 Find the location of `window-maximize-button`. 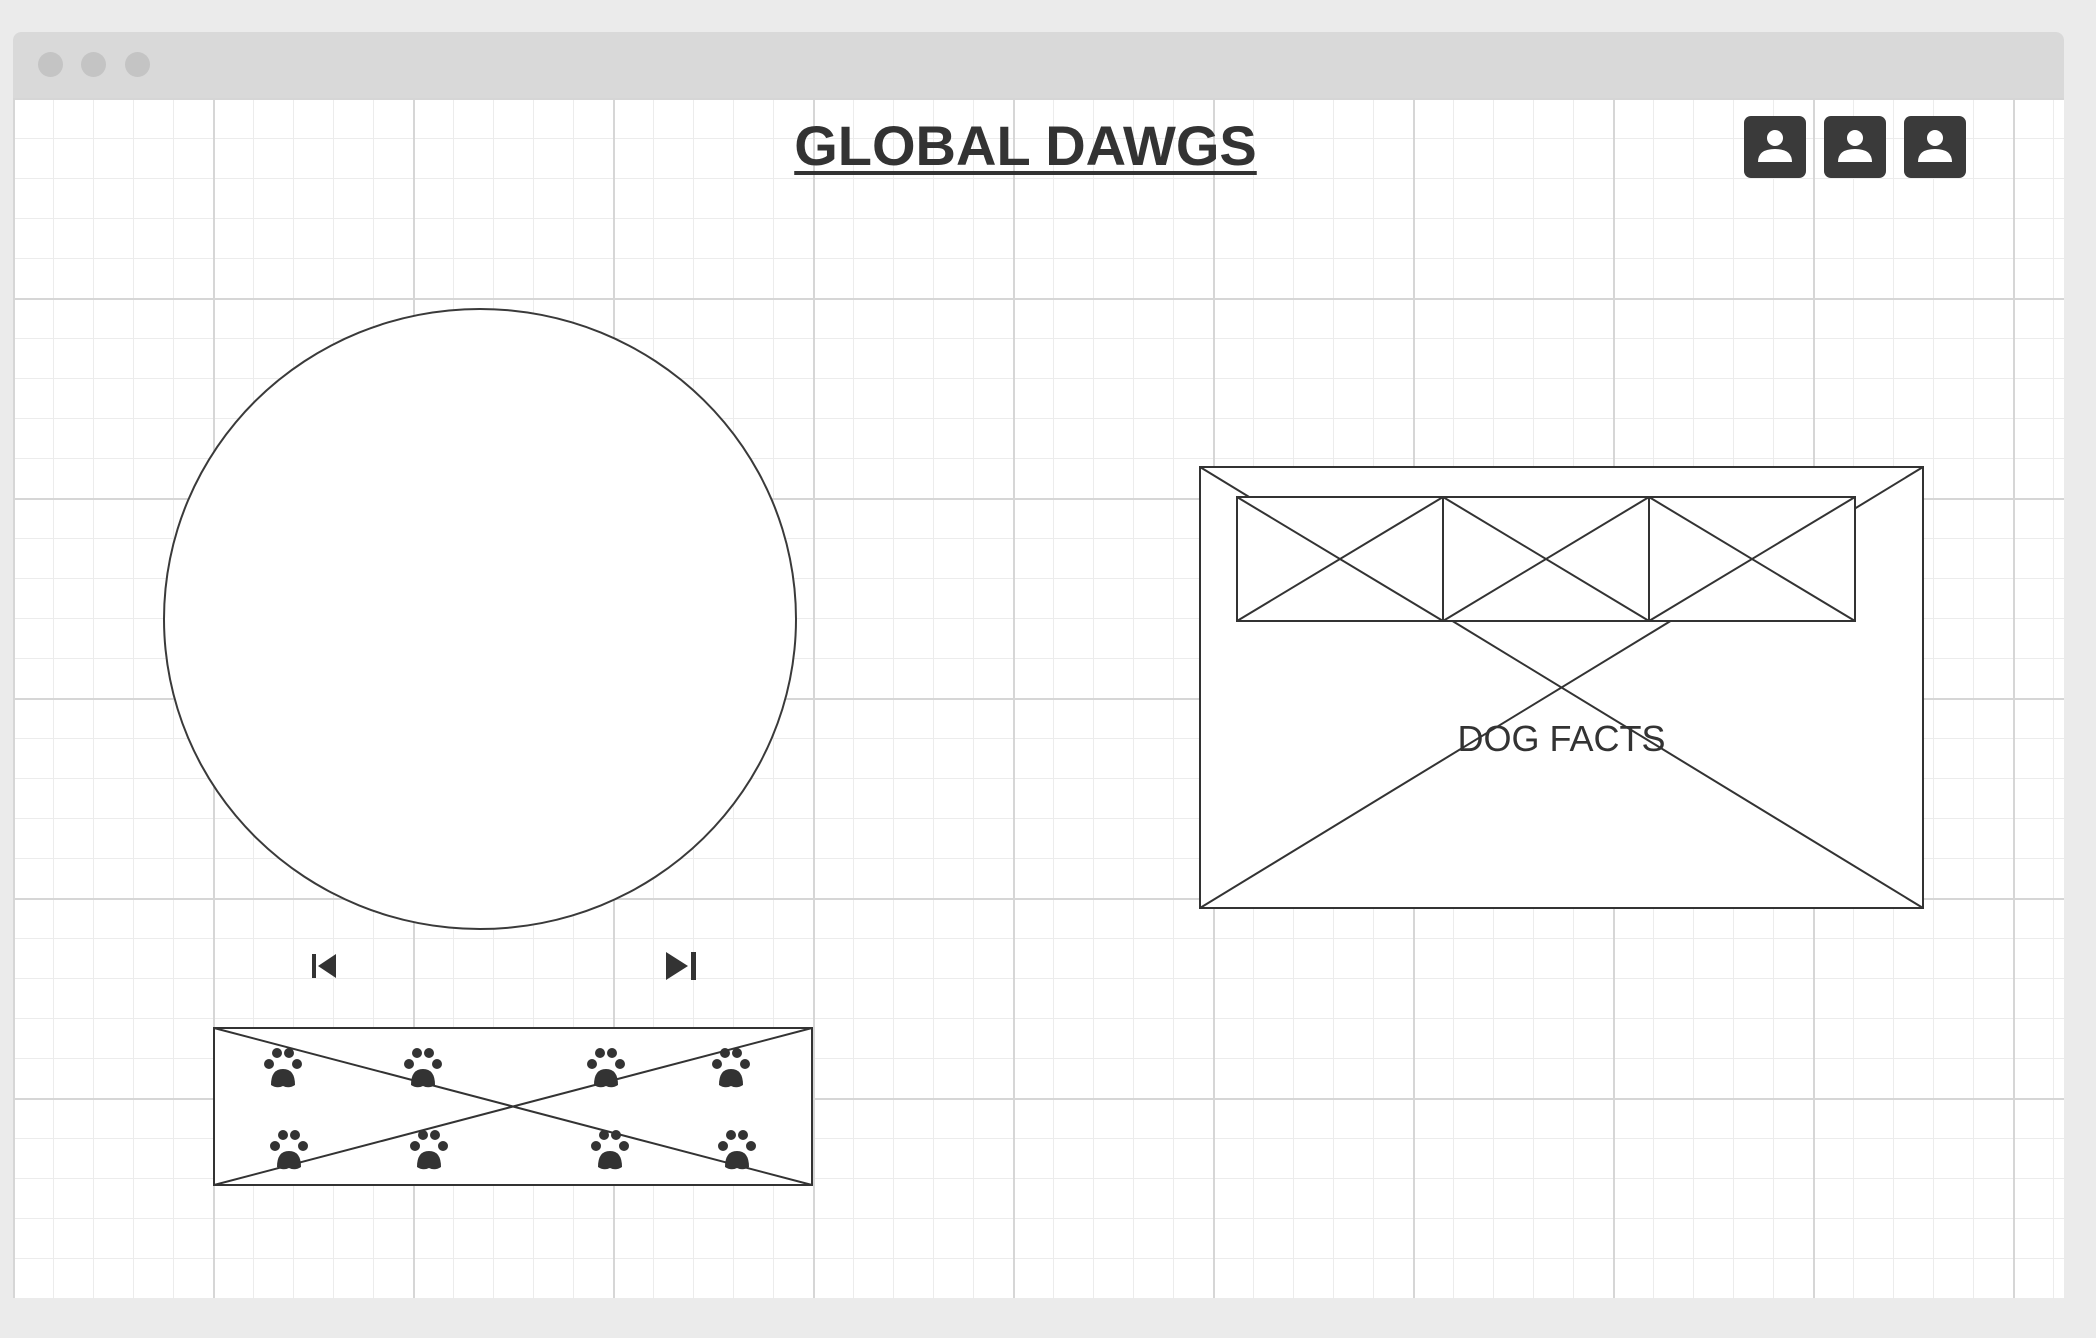

window-maximize-button is located at coordinates (137, 64).